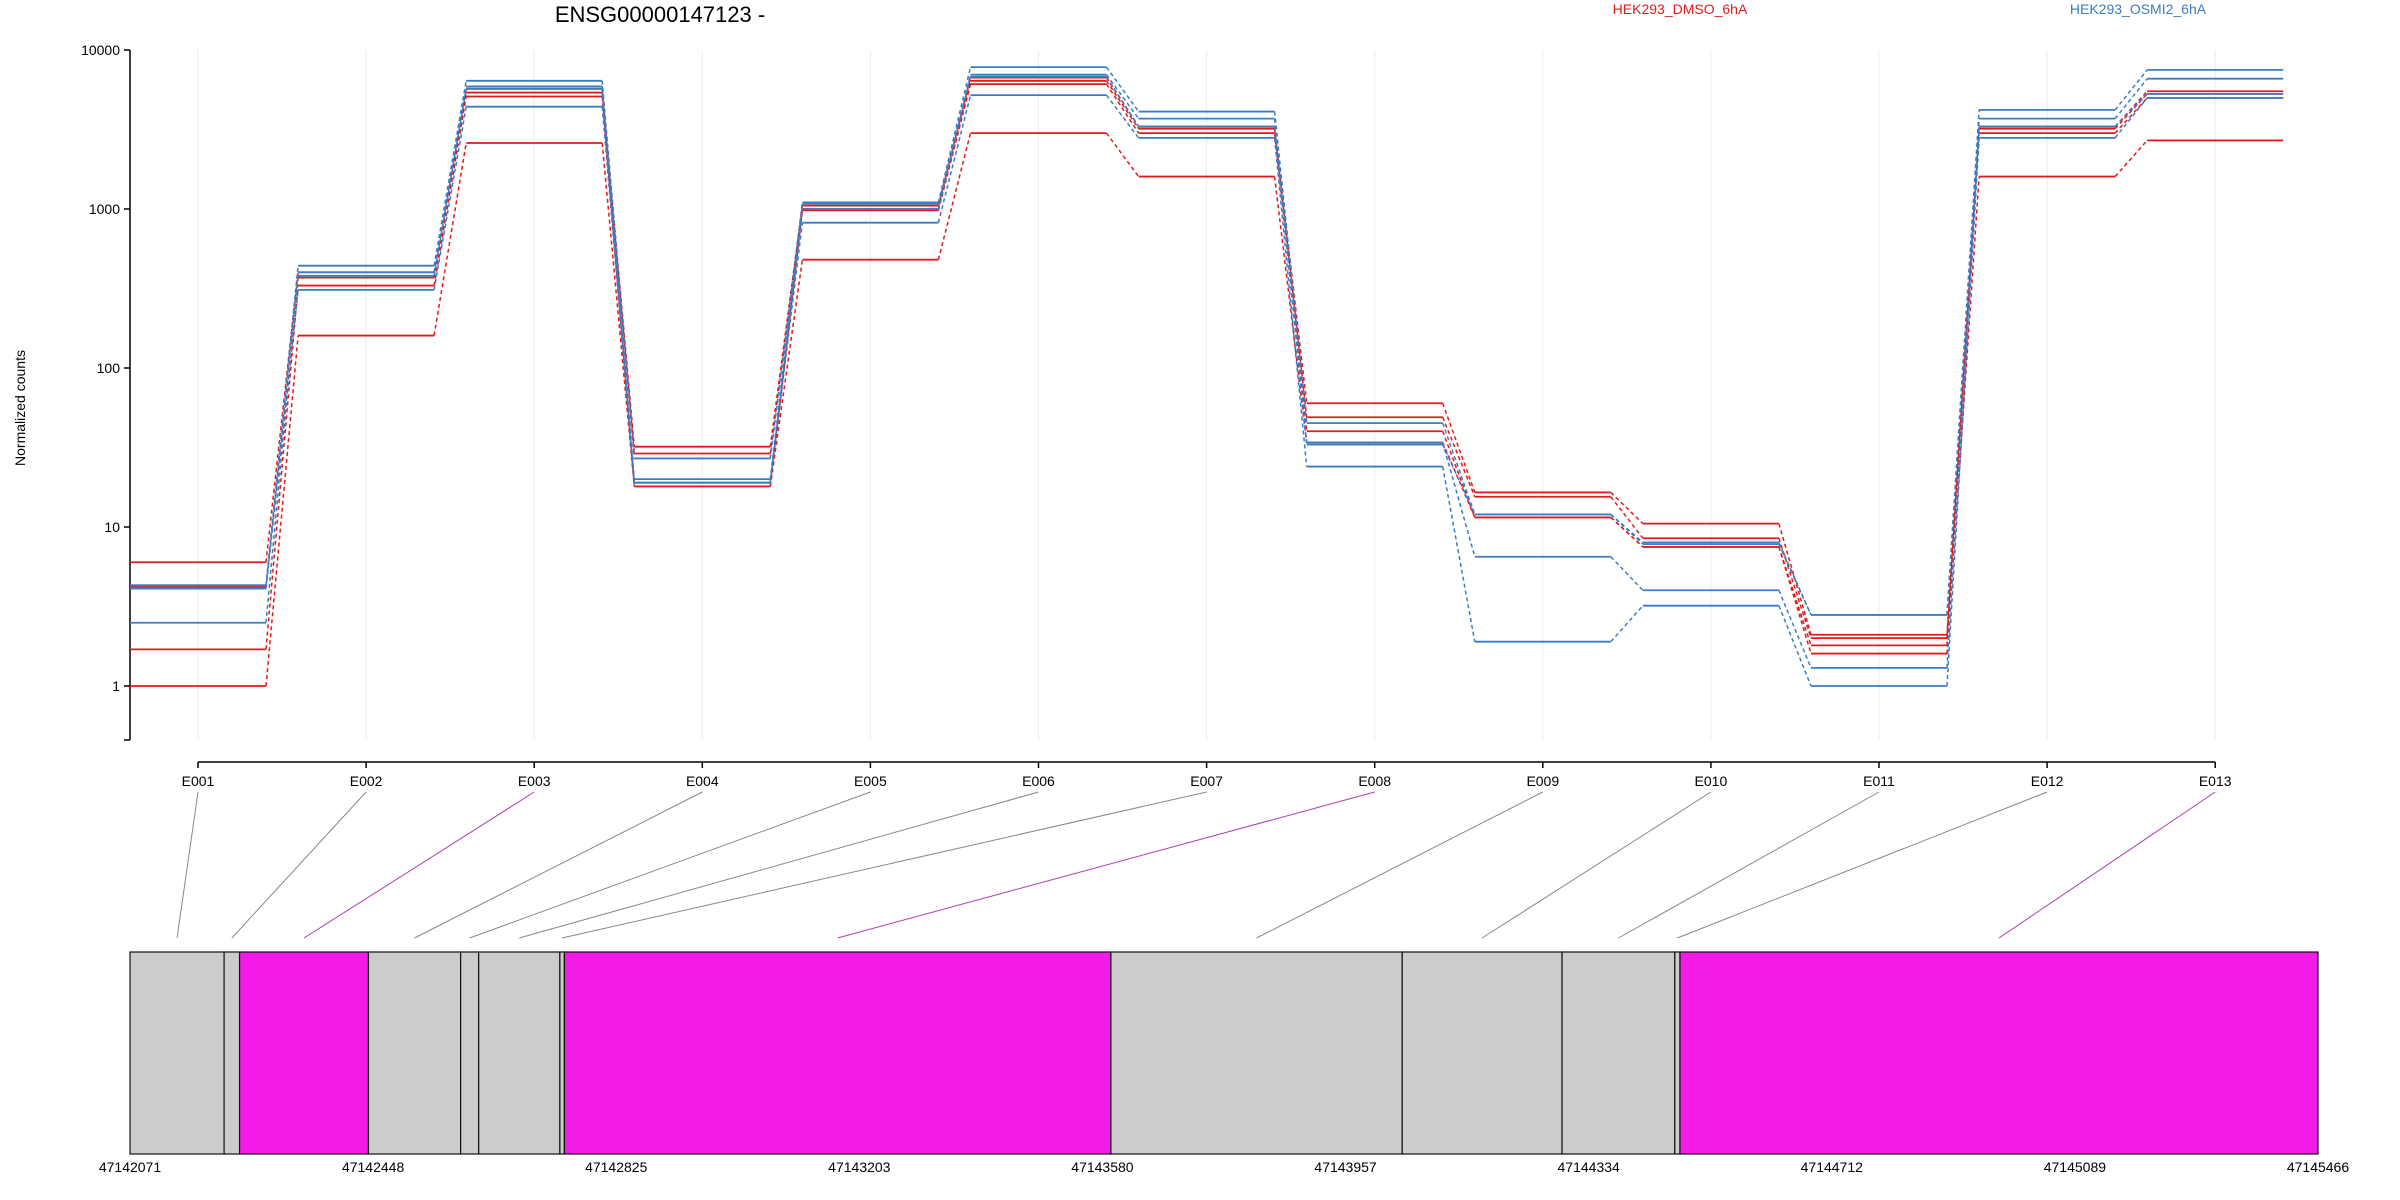  I want to click on x-tick-label: E001, so click(198, 781).